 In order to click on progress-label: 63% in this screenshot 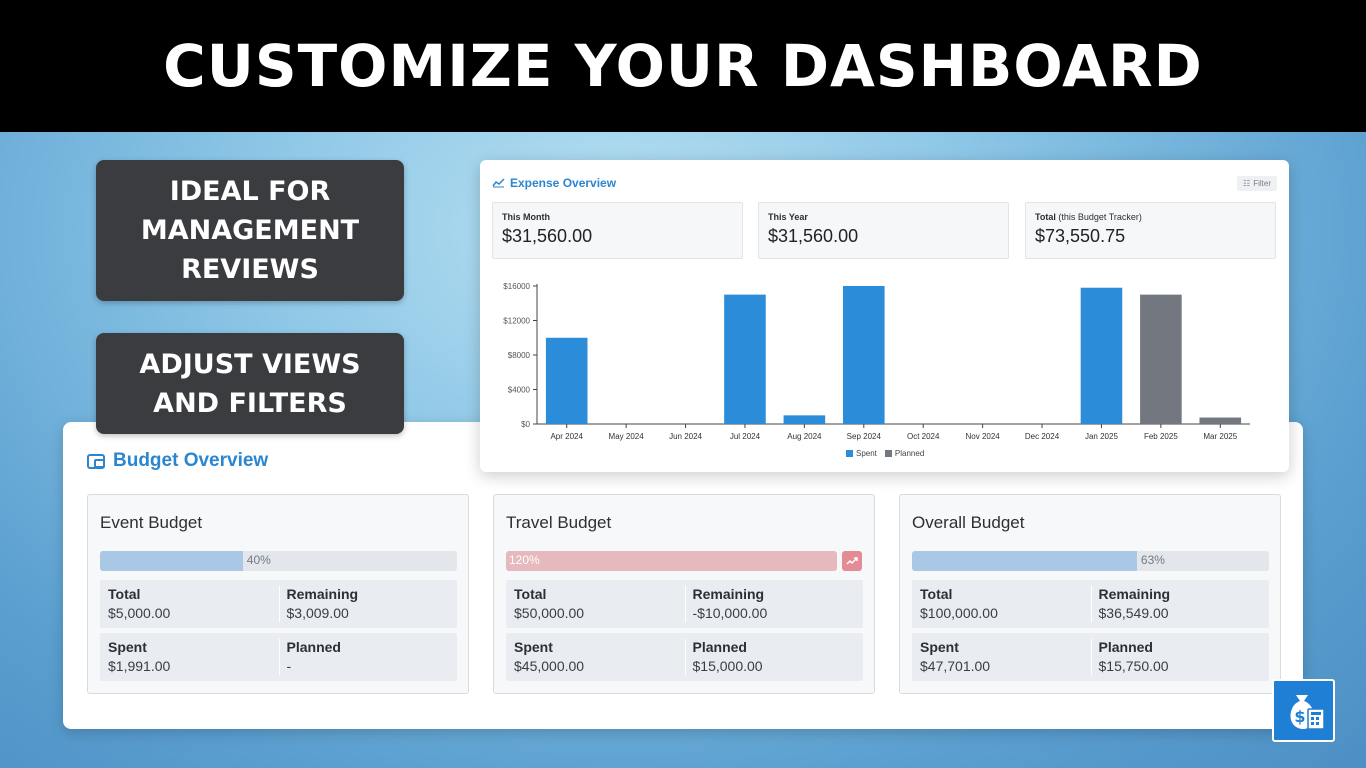, I will do `click(1152, 560)`.